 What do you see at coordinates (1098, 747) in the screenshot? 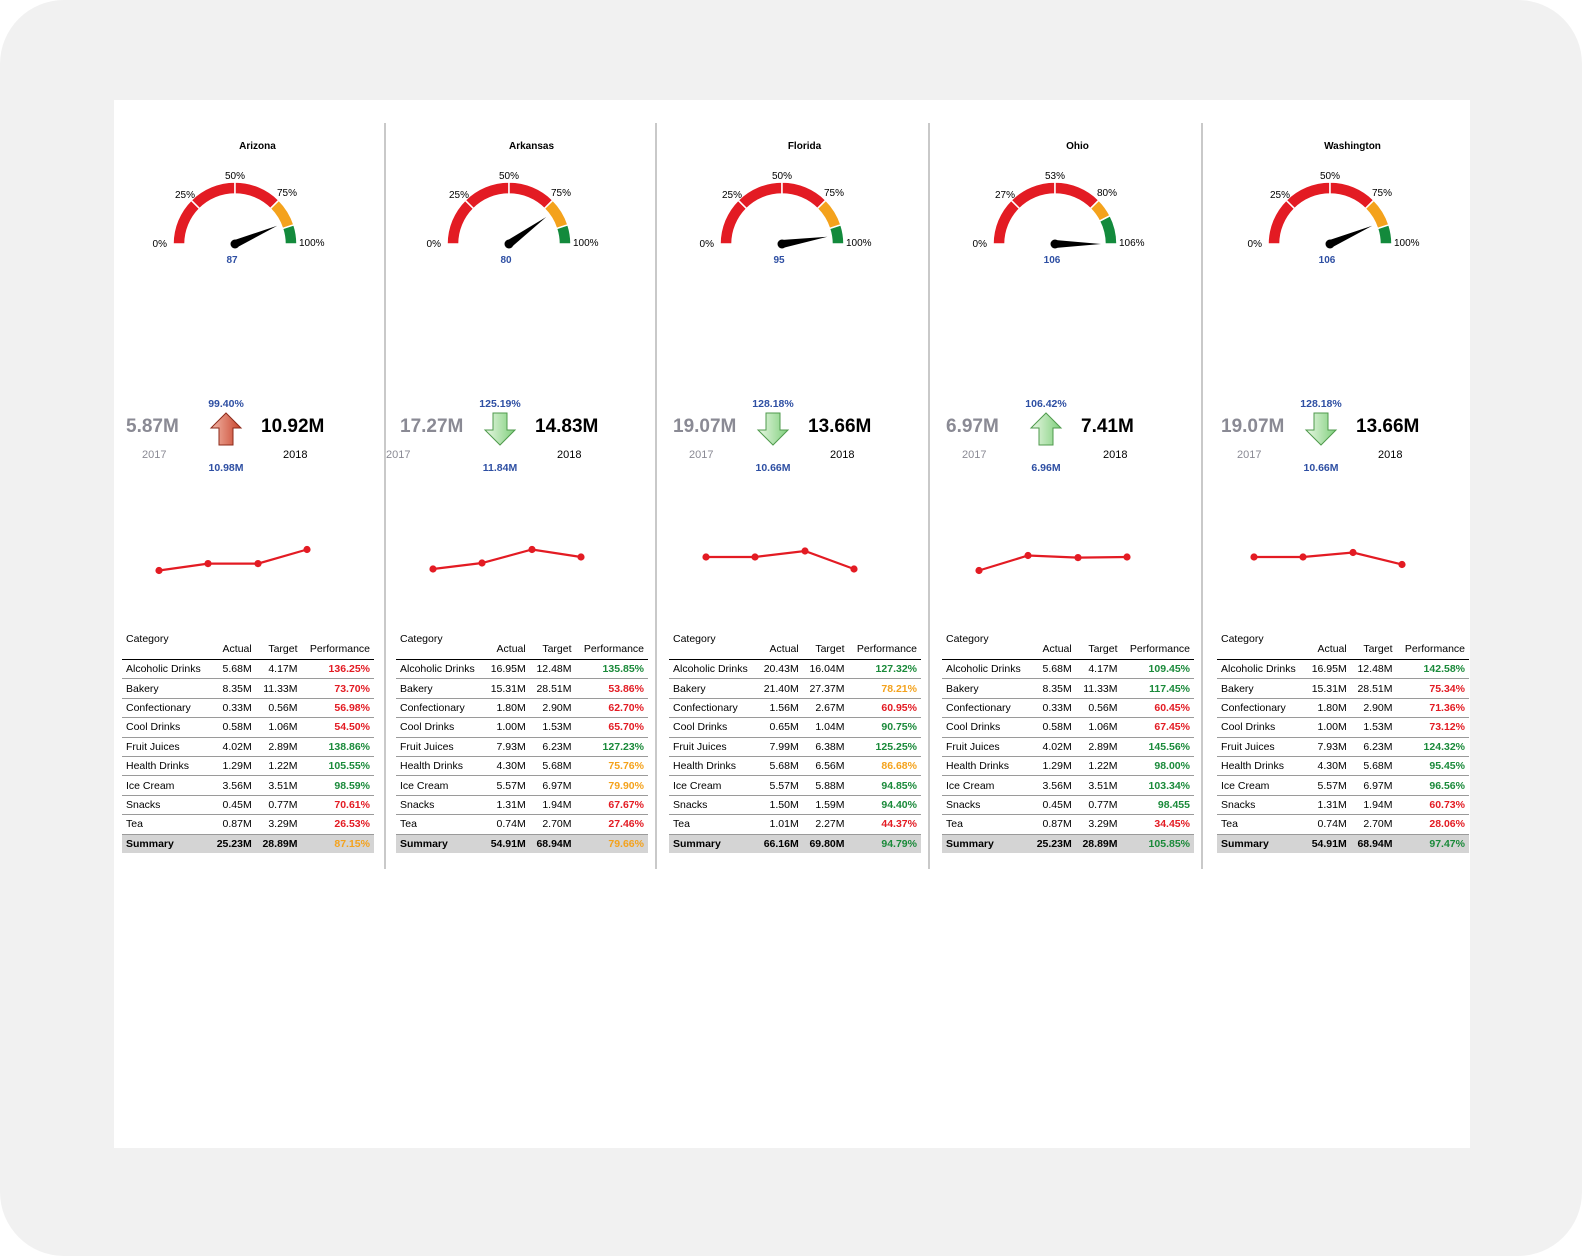
I see `cell-target: 2.89M` at bounding box center [1098, 747].